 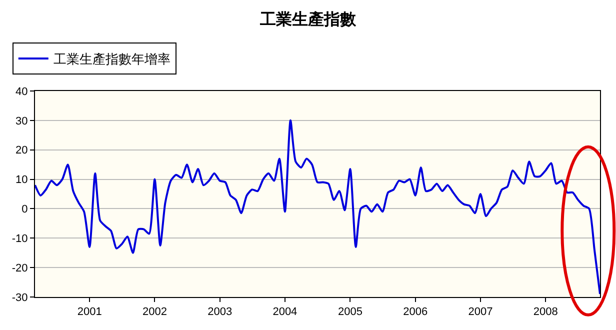 I want to click on y-tick-label: 40, so click(x=22, y=92).